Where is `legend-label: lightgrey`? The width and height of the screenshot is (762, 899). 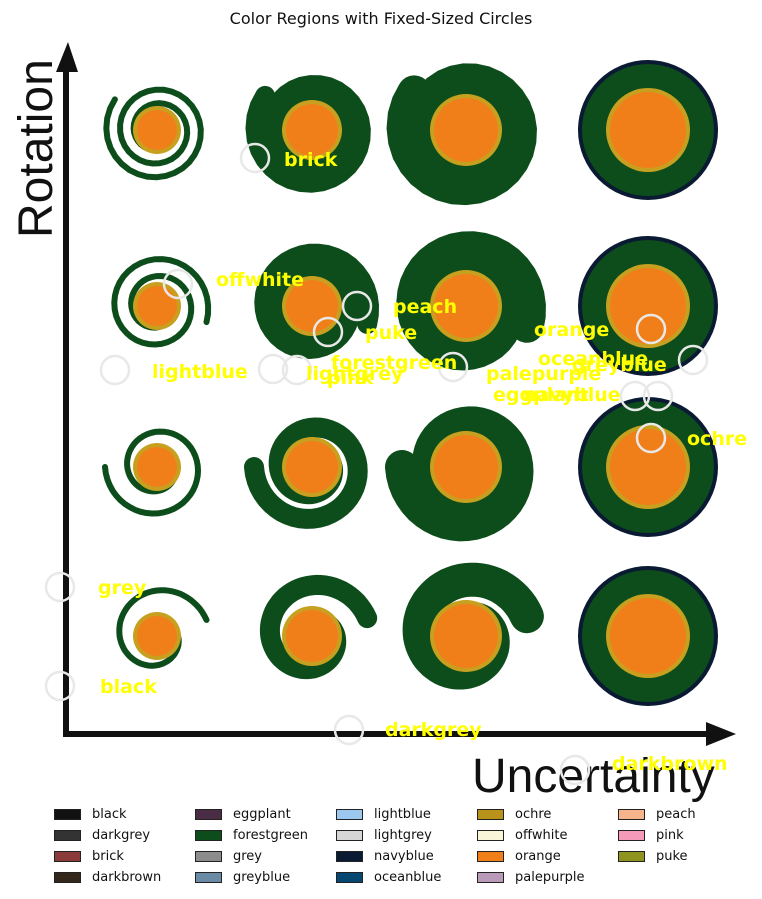
legend-label: lightgrey is located at coordinates (403, 835).